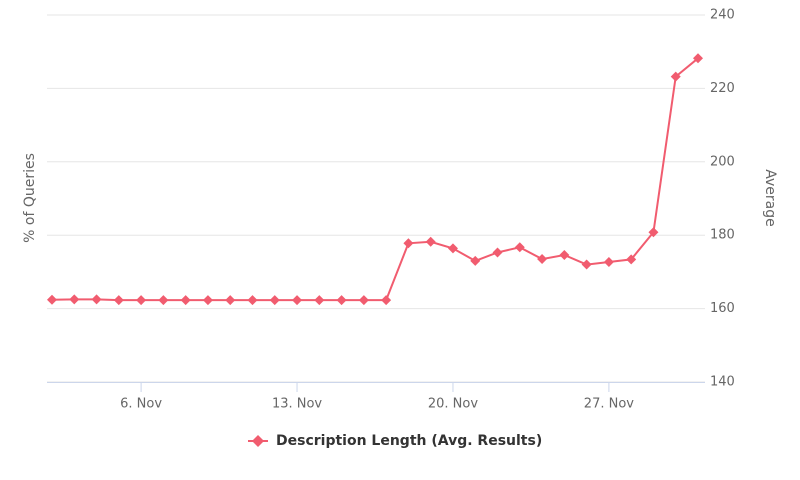 This screenshot has width=800, height=480. I want to click on x-tick-label: 6. Nov, so click(141, 404).